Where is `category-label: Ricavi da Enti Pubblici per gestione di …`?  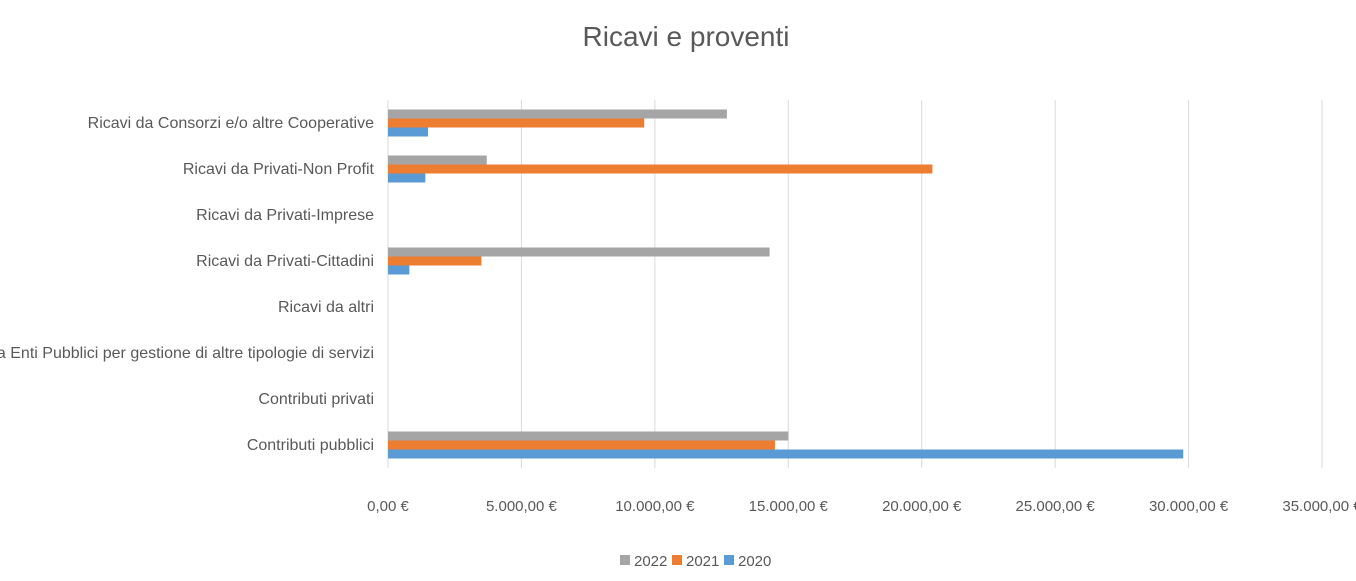 category-label: Ricavi da Enti Pubblici per gestione di … is located at coordinates (187, 353).